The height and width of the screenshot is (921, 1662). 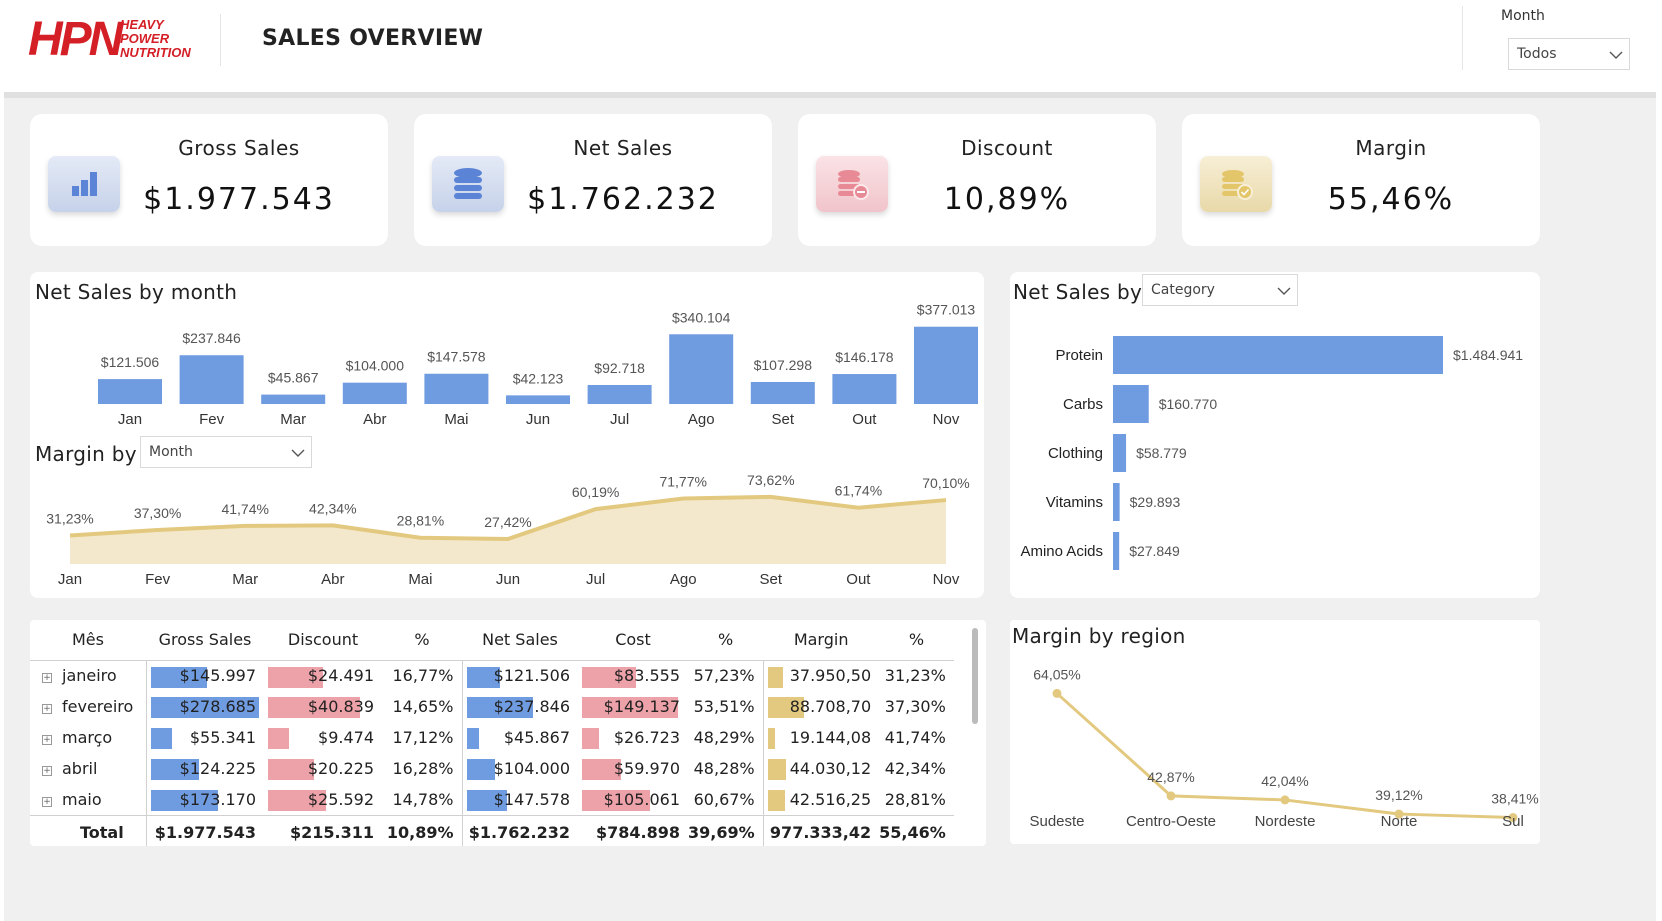 I want to click on cell-text: 31,23%, so click(x=915, y=676).